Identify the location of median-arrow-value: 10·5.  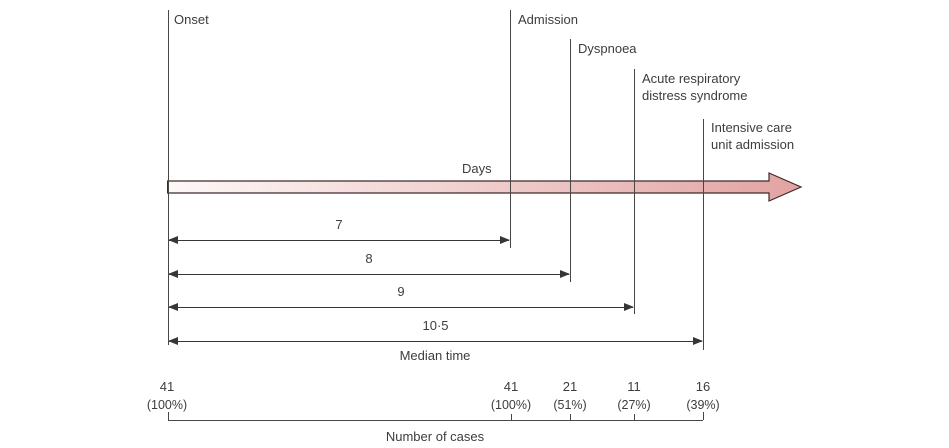
(435, 325).